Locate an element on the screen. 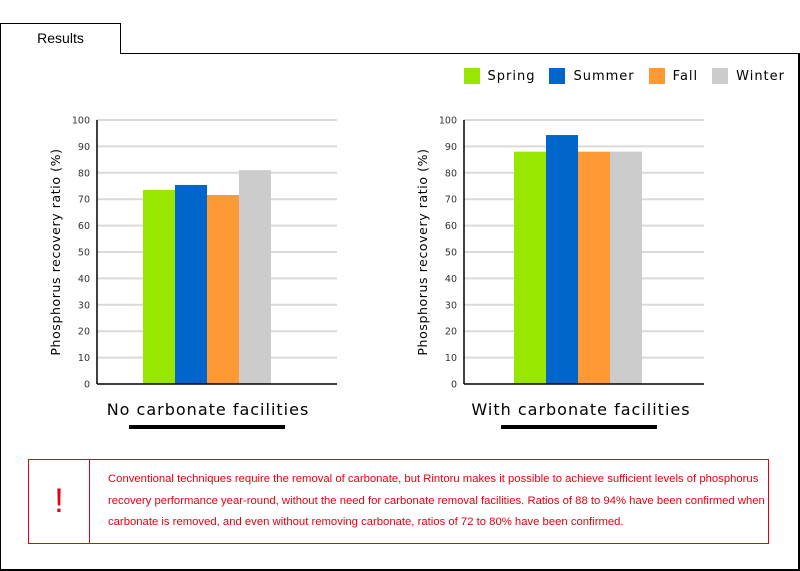 The image size is (800, 571). legend-swatch-spring is located at coordinates (471, 76).